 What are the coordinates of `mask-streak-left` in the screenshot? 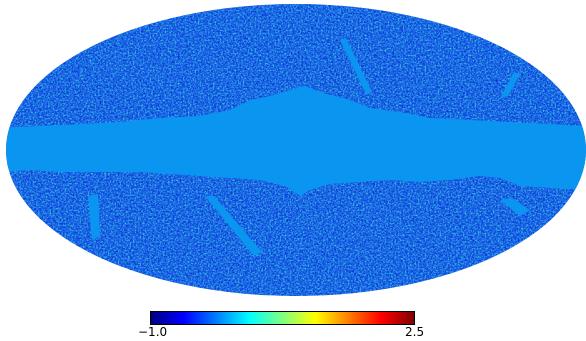 It's located at (94, 217).